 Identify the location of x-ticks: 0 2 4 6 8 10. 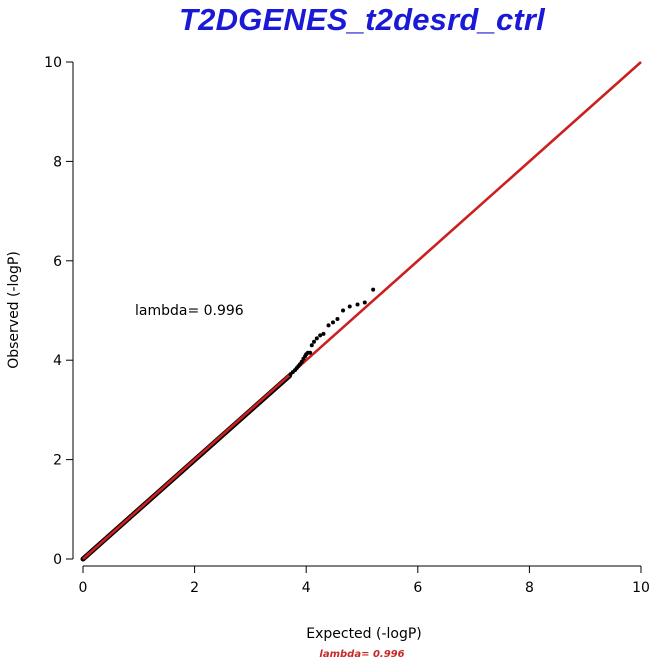
(364, 581).